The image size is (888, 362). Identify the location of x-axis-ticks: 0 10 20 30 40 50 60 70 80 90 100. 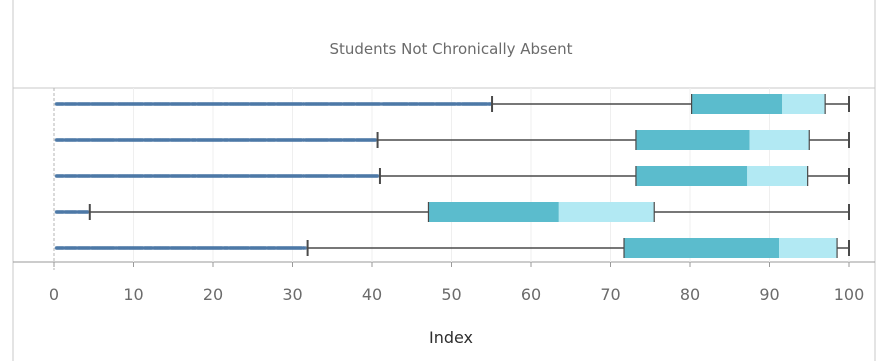
(456, 283).